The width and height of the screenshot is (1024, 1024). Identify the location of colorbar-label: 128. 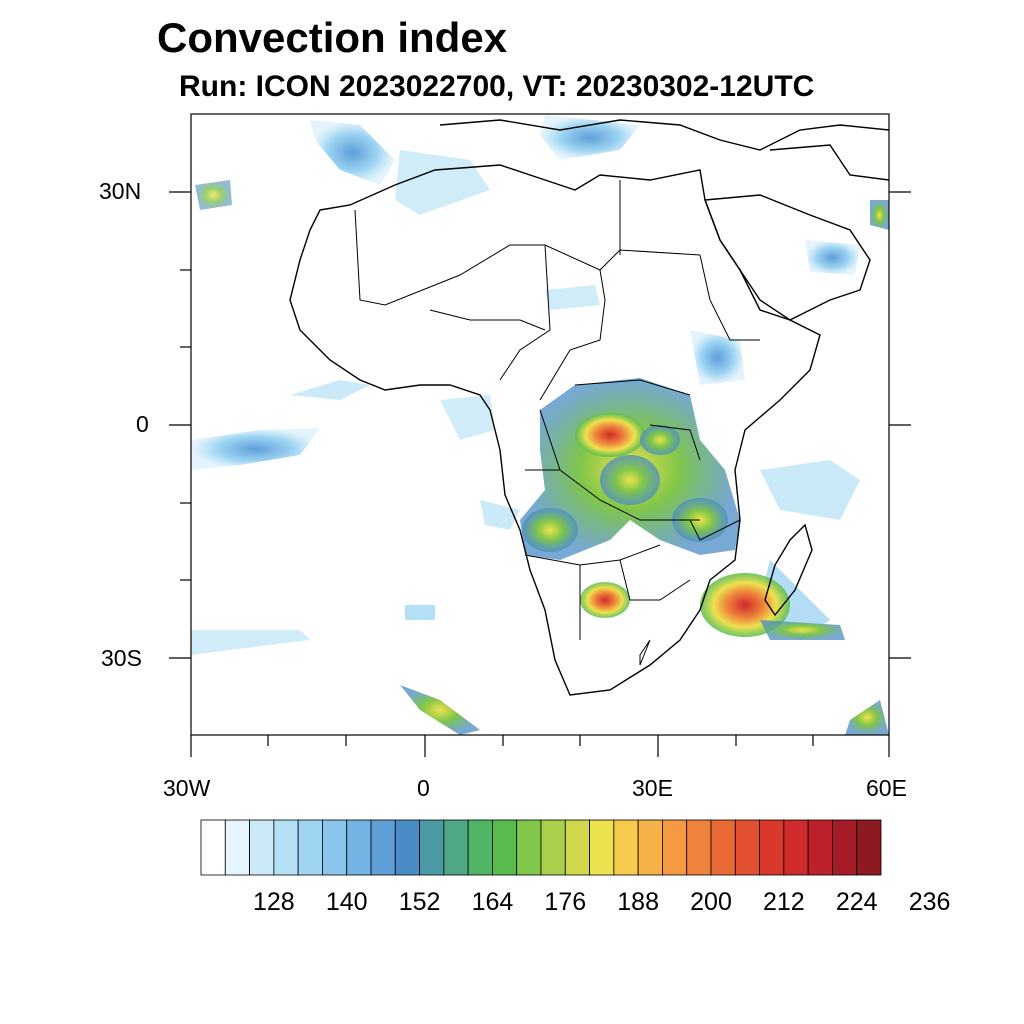
(273, 902).